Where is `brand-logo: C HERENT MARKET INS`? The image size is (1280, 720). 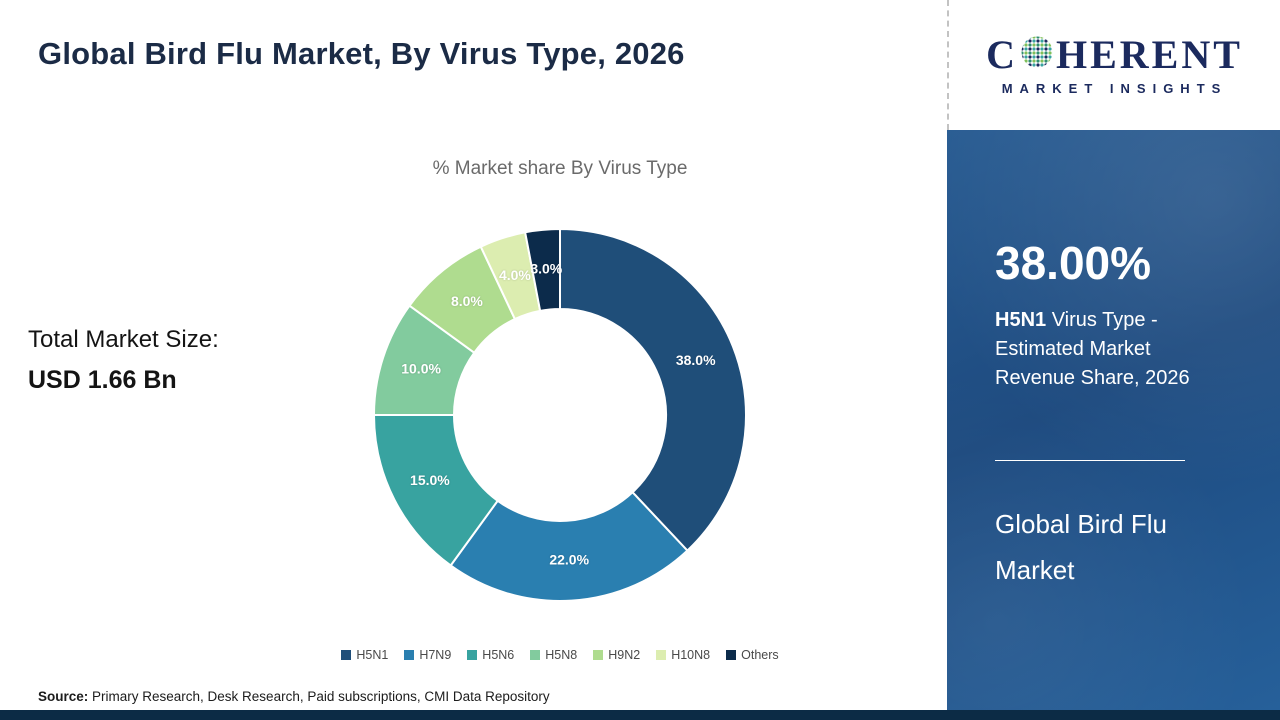 brand-logo: C HERENT MARKET INS is located at coordinates (1113, 65).